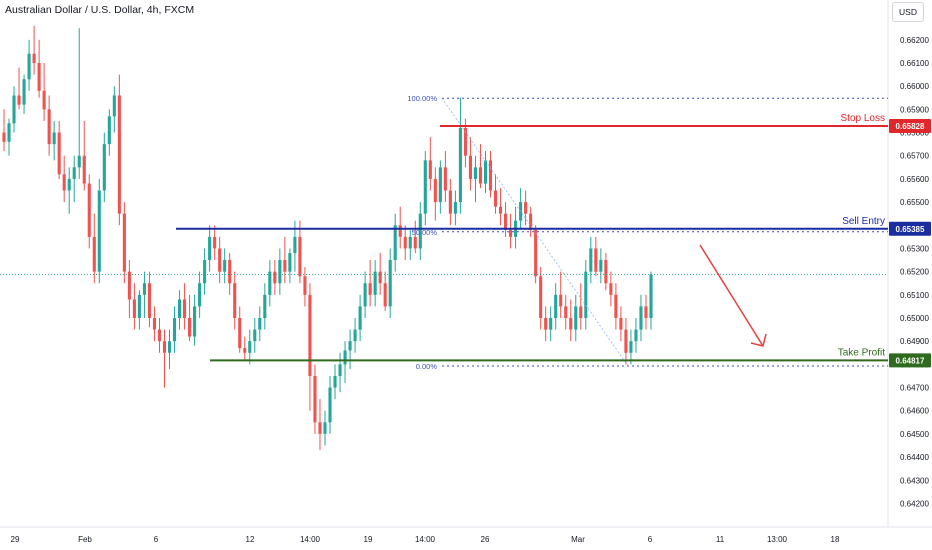 The height and width of the screenshot is (550, 932). I want to click on price-tick-label: 0.65100, so click(914, 295).